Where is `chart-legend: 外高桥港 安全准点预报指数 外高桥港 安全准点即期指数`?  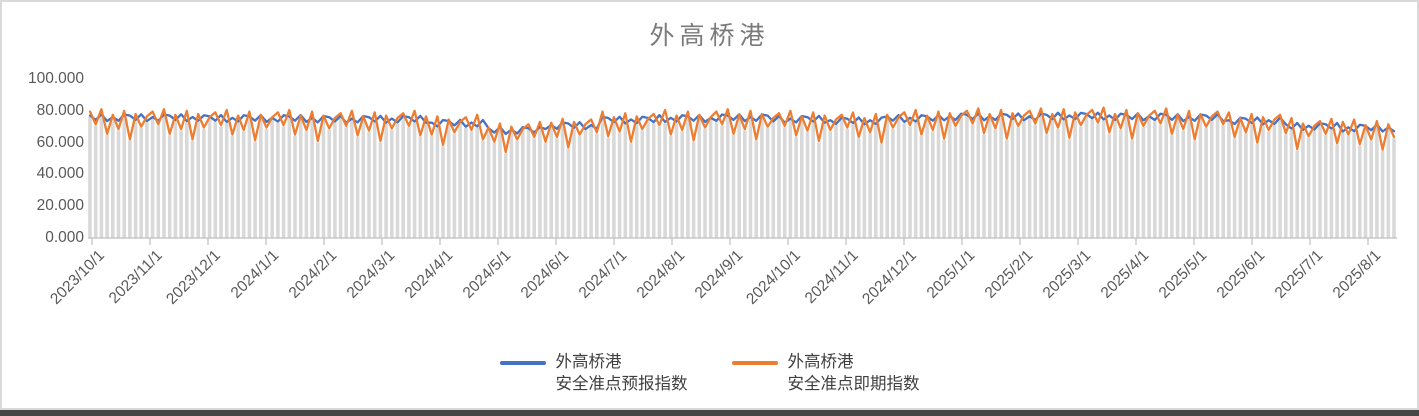
chart-legend: 外高桥港 安全准点预报指数 外高桥港 安全准点即期指数 is located at coordinates (709, 373).